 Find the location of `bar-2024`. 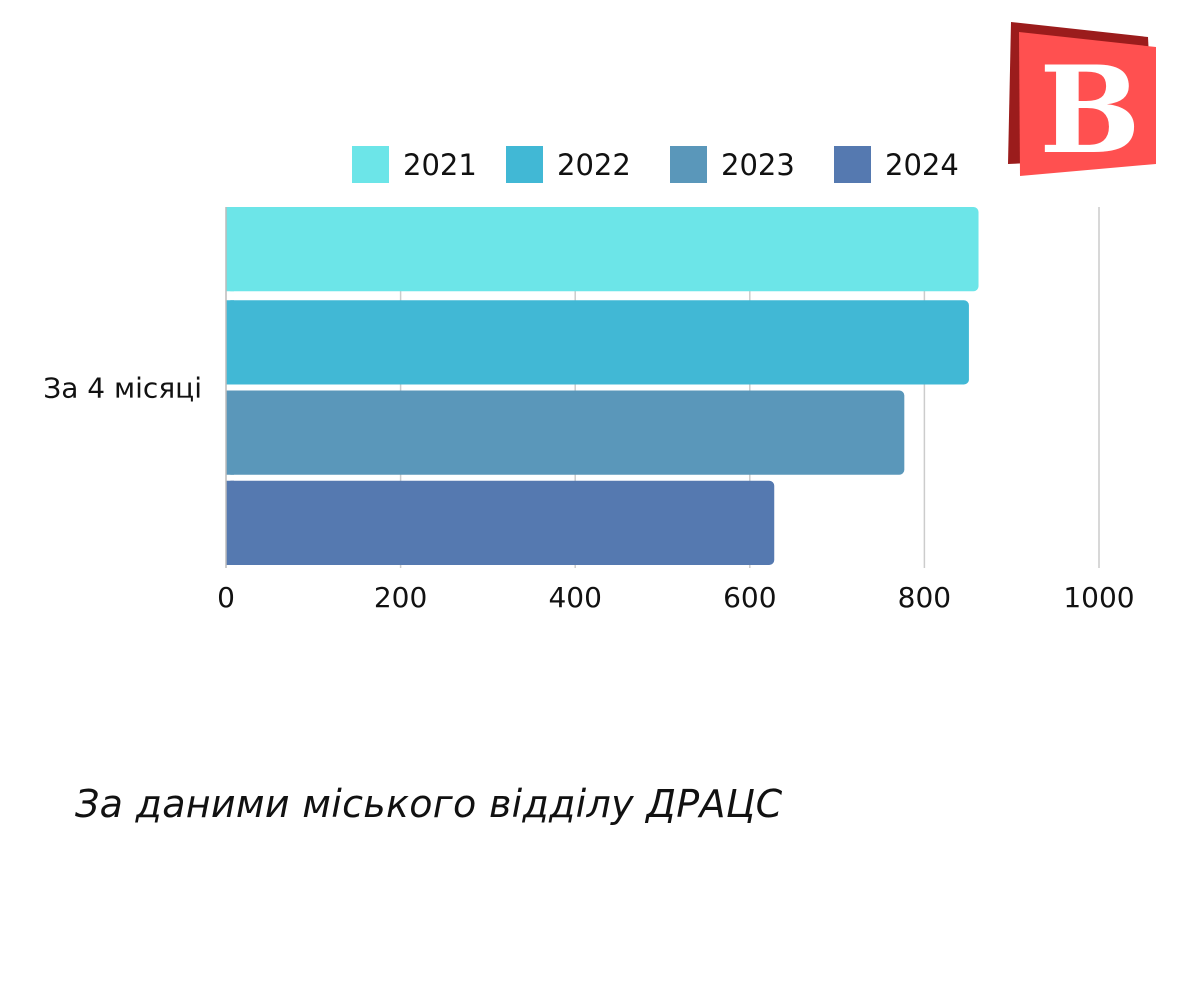

bar-2024 is located at coordinates (500, 522).